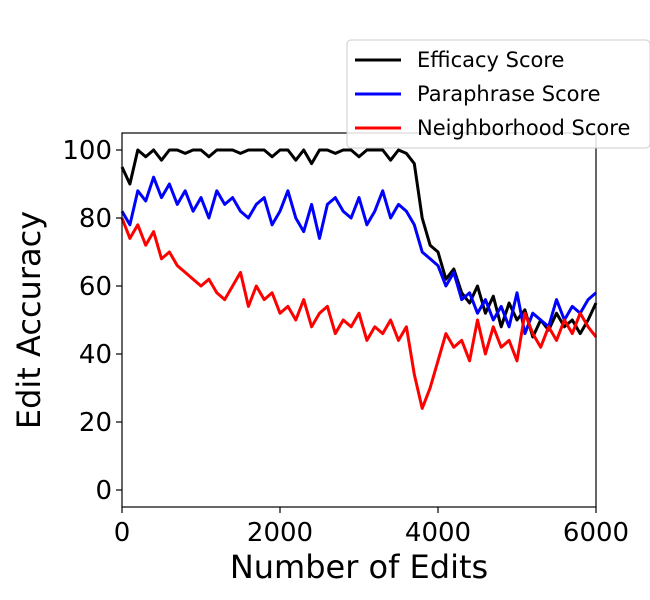 This screenshot has height=600, width=650. Describe the element at coordinates (359, 567) in the screenshot. I see `x-axis-label: Number of Edits` at that location.